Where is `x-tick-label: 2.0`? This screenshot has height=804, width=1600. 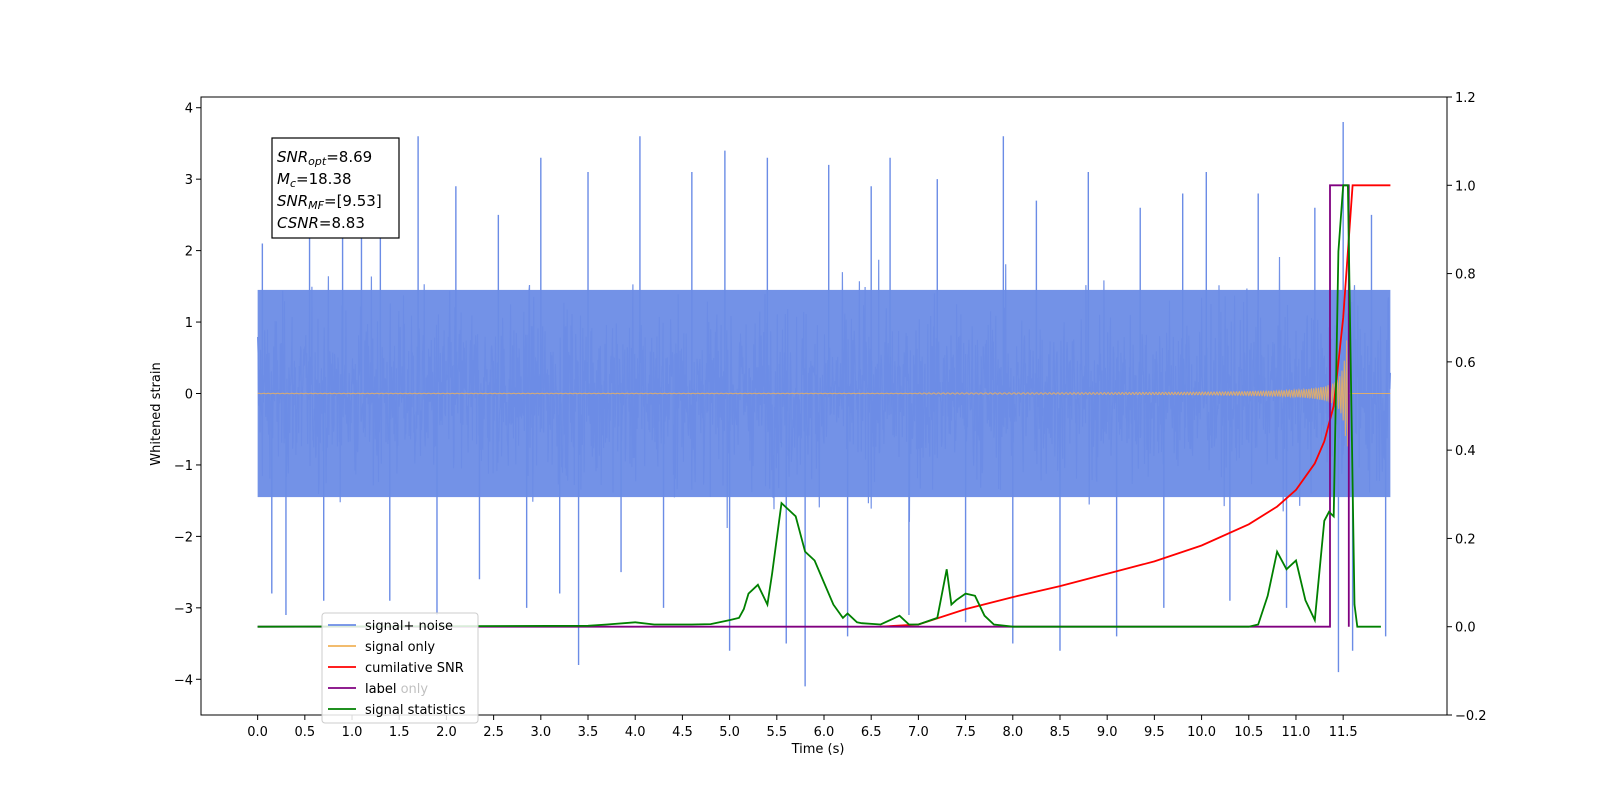
x-tick-label: 2.0 is located at coordinates (446, 732).